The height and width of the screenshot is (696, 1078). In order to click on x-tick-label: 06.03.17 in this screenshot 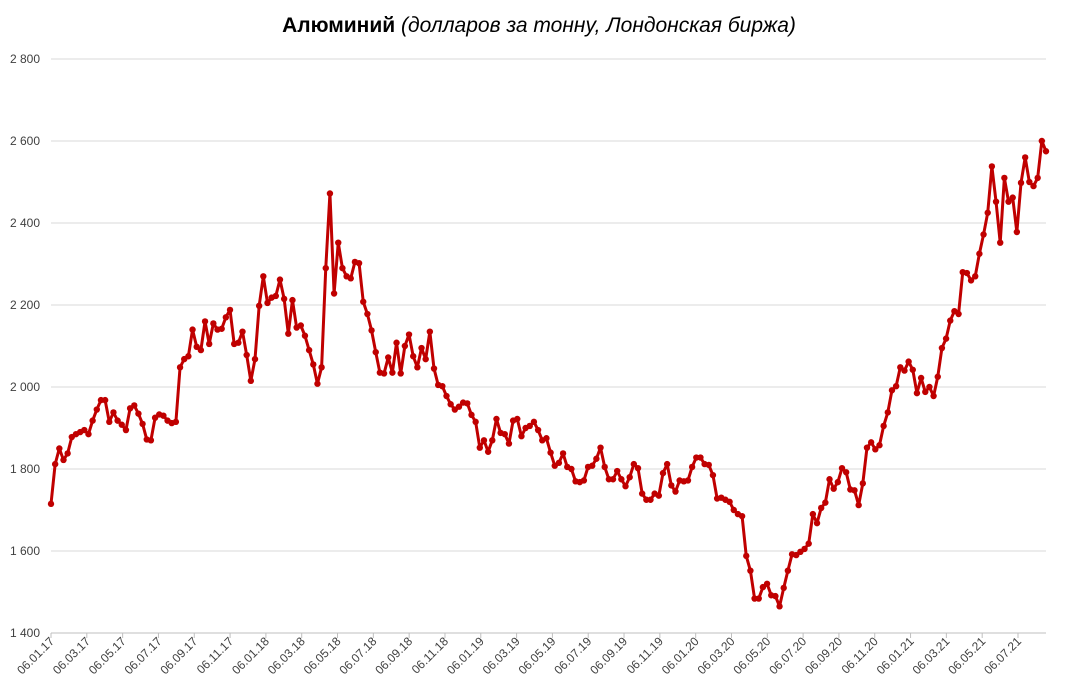, I will do `click(71, 655)`.